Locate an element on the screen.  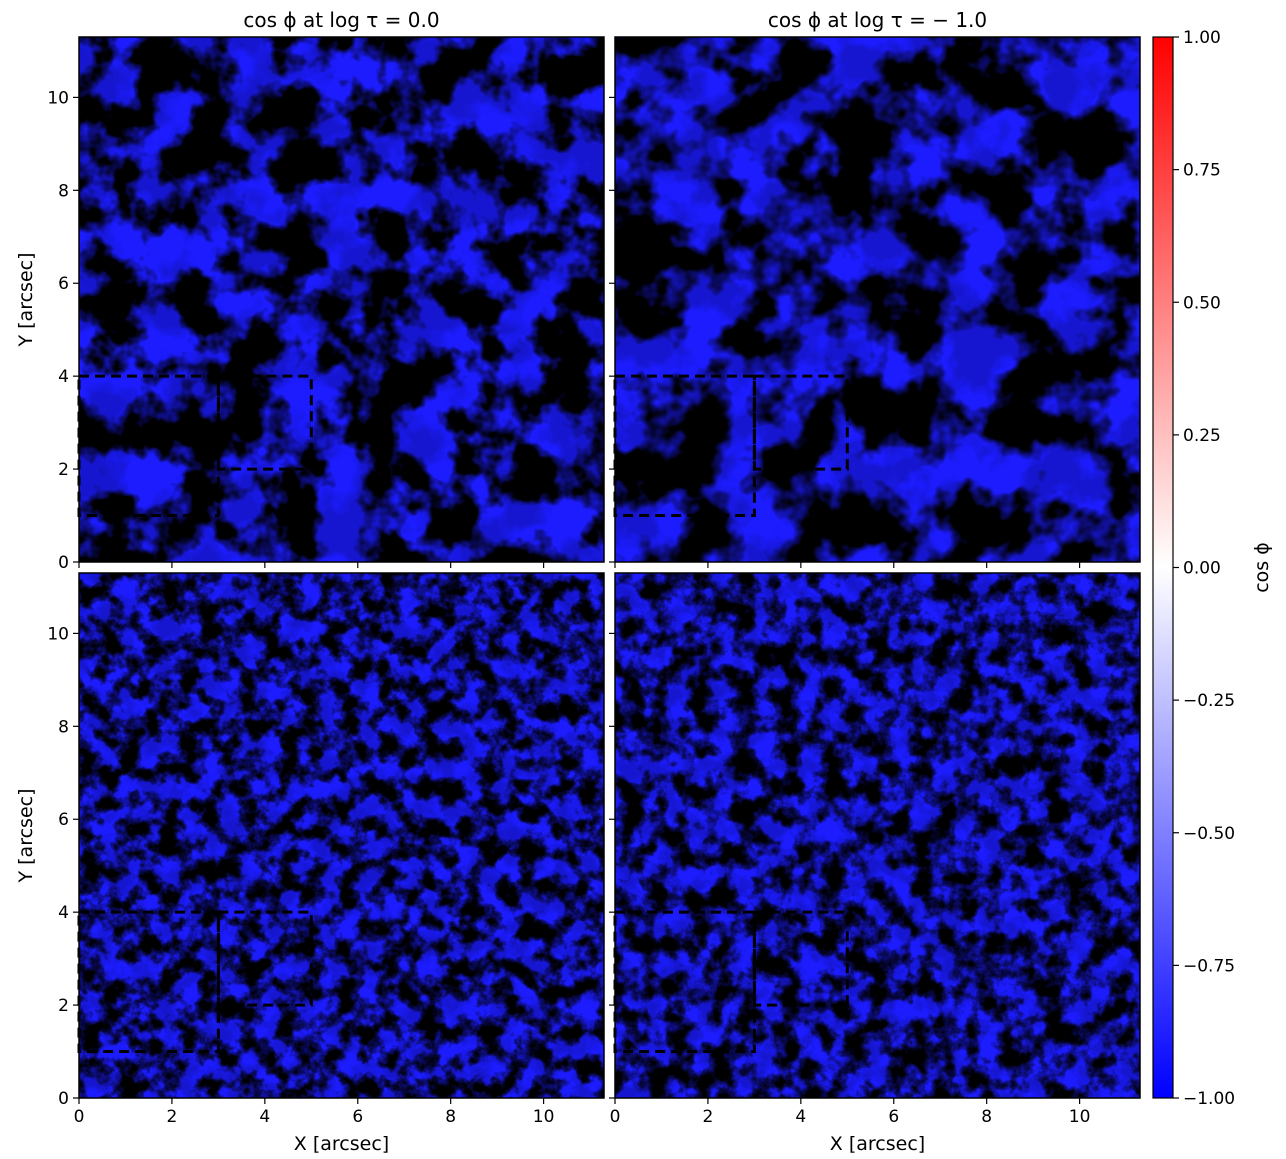
panel-title: cos ϕ at log τ = − 1.0 is located at coordinates (877, 20).